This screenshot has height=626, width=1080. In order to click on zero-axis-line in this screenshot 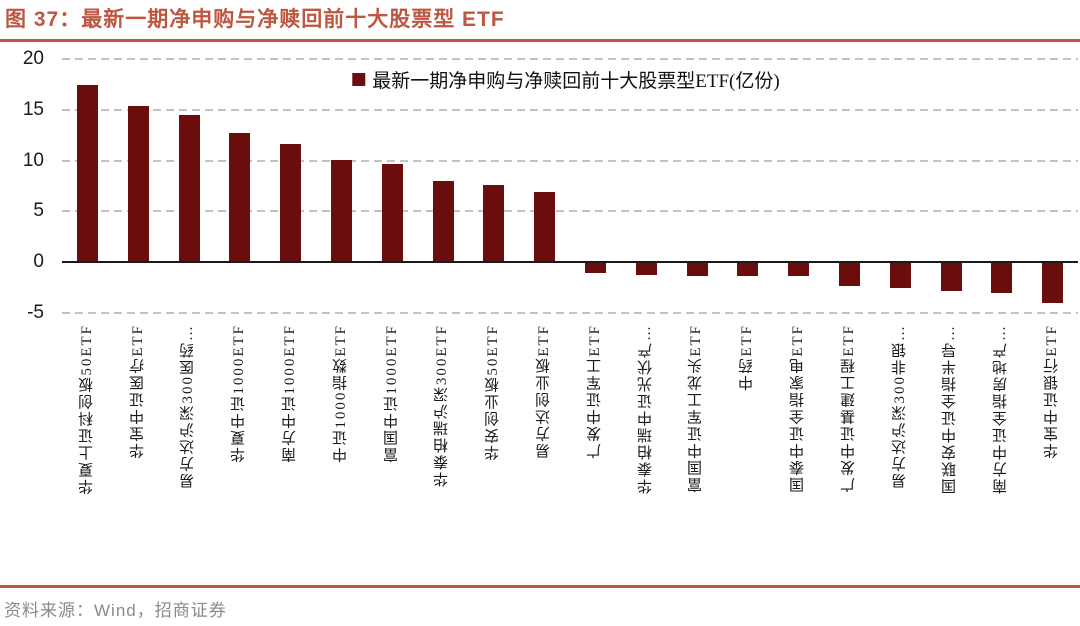, I will do `click(570, 262)`.